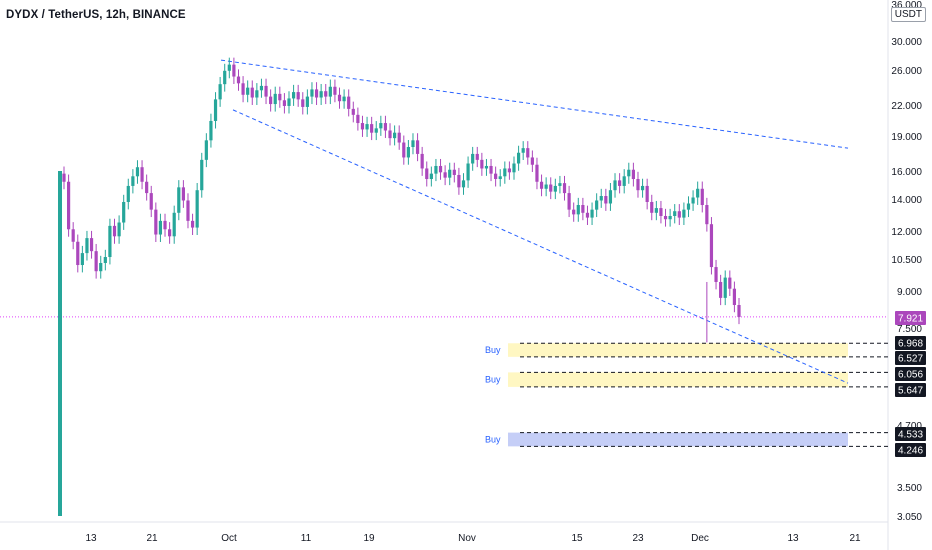  What do you see at coordinates (910, 451) in the screenshot?
I see `price-level-badge-text: 4.246` at bounding box center [910, 451].